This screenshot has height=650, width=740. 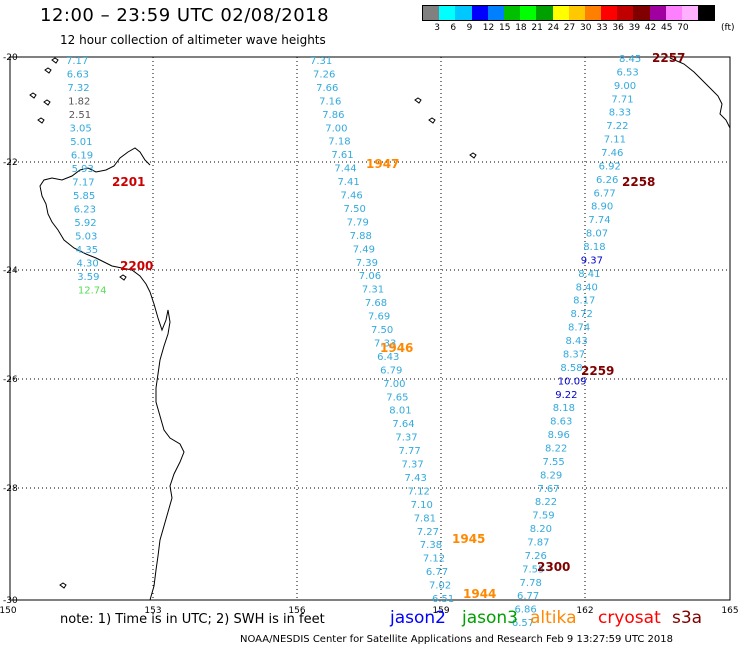 What do you see at coordinates (10, 380) in the screenshot?
I see `lat-label: -26` at bounding box center [10, 380].